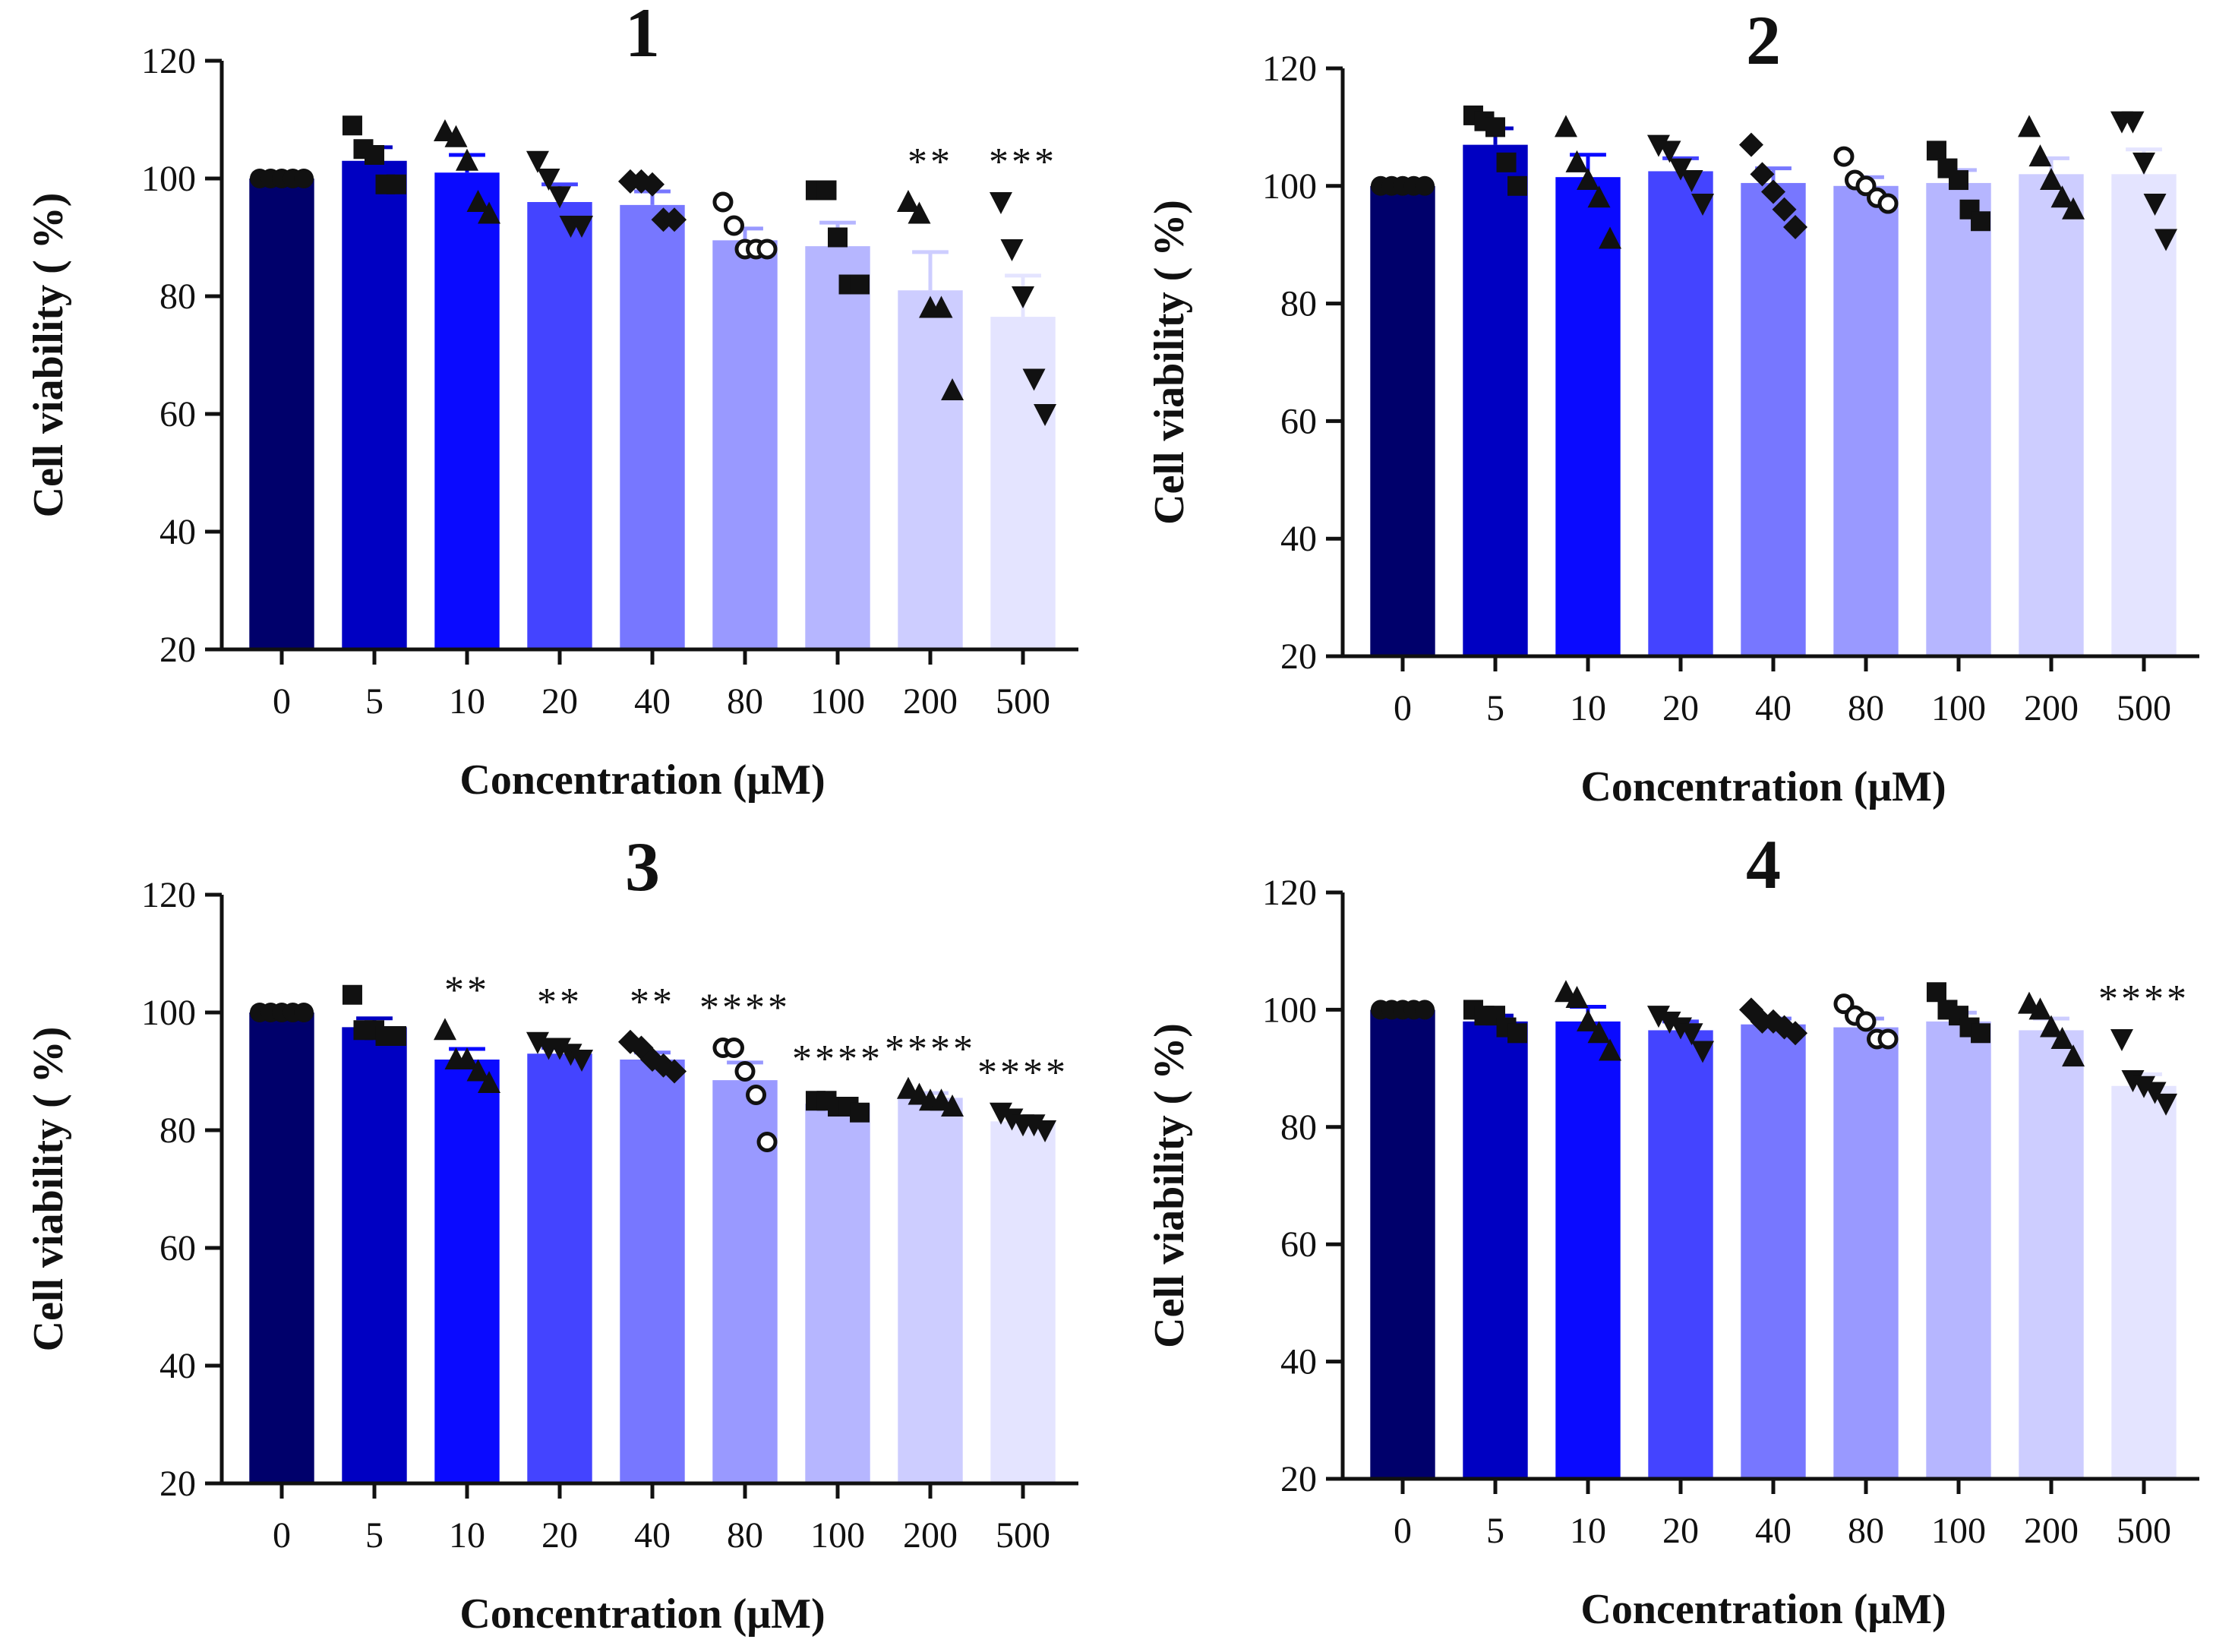 The image size is (2213, 1652). I want to click on y-axis-title: Cell viability ( %), so click(1169, 362).